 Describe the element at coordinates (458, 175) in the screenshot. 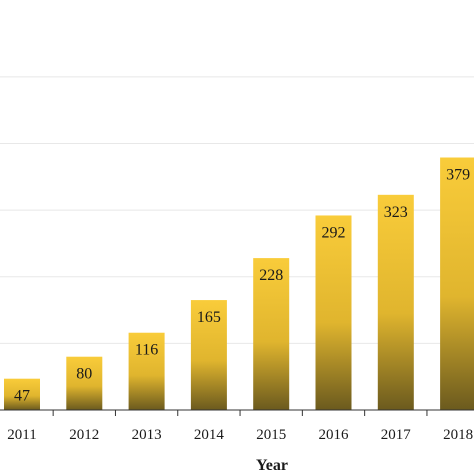

I see `data-label-2018: 379` at that location.